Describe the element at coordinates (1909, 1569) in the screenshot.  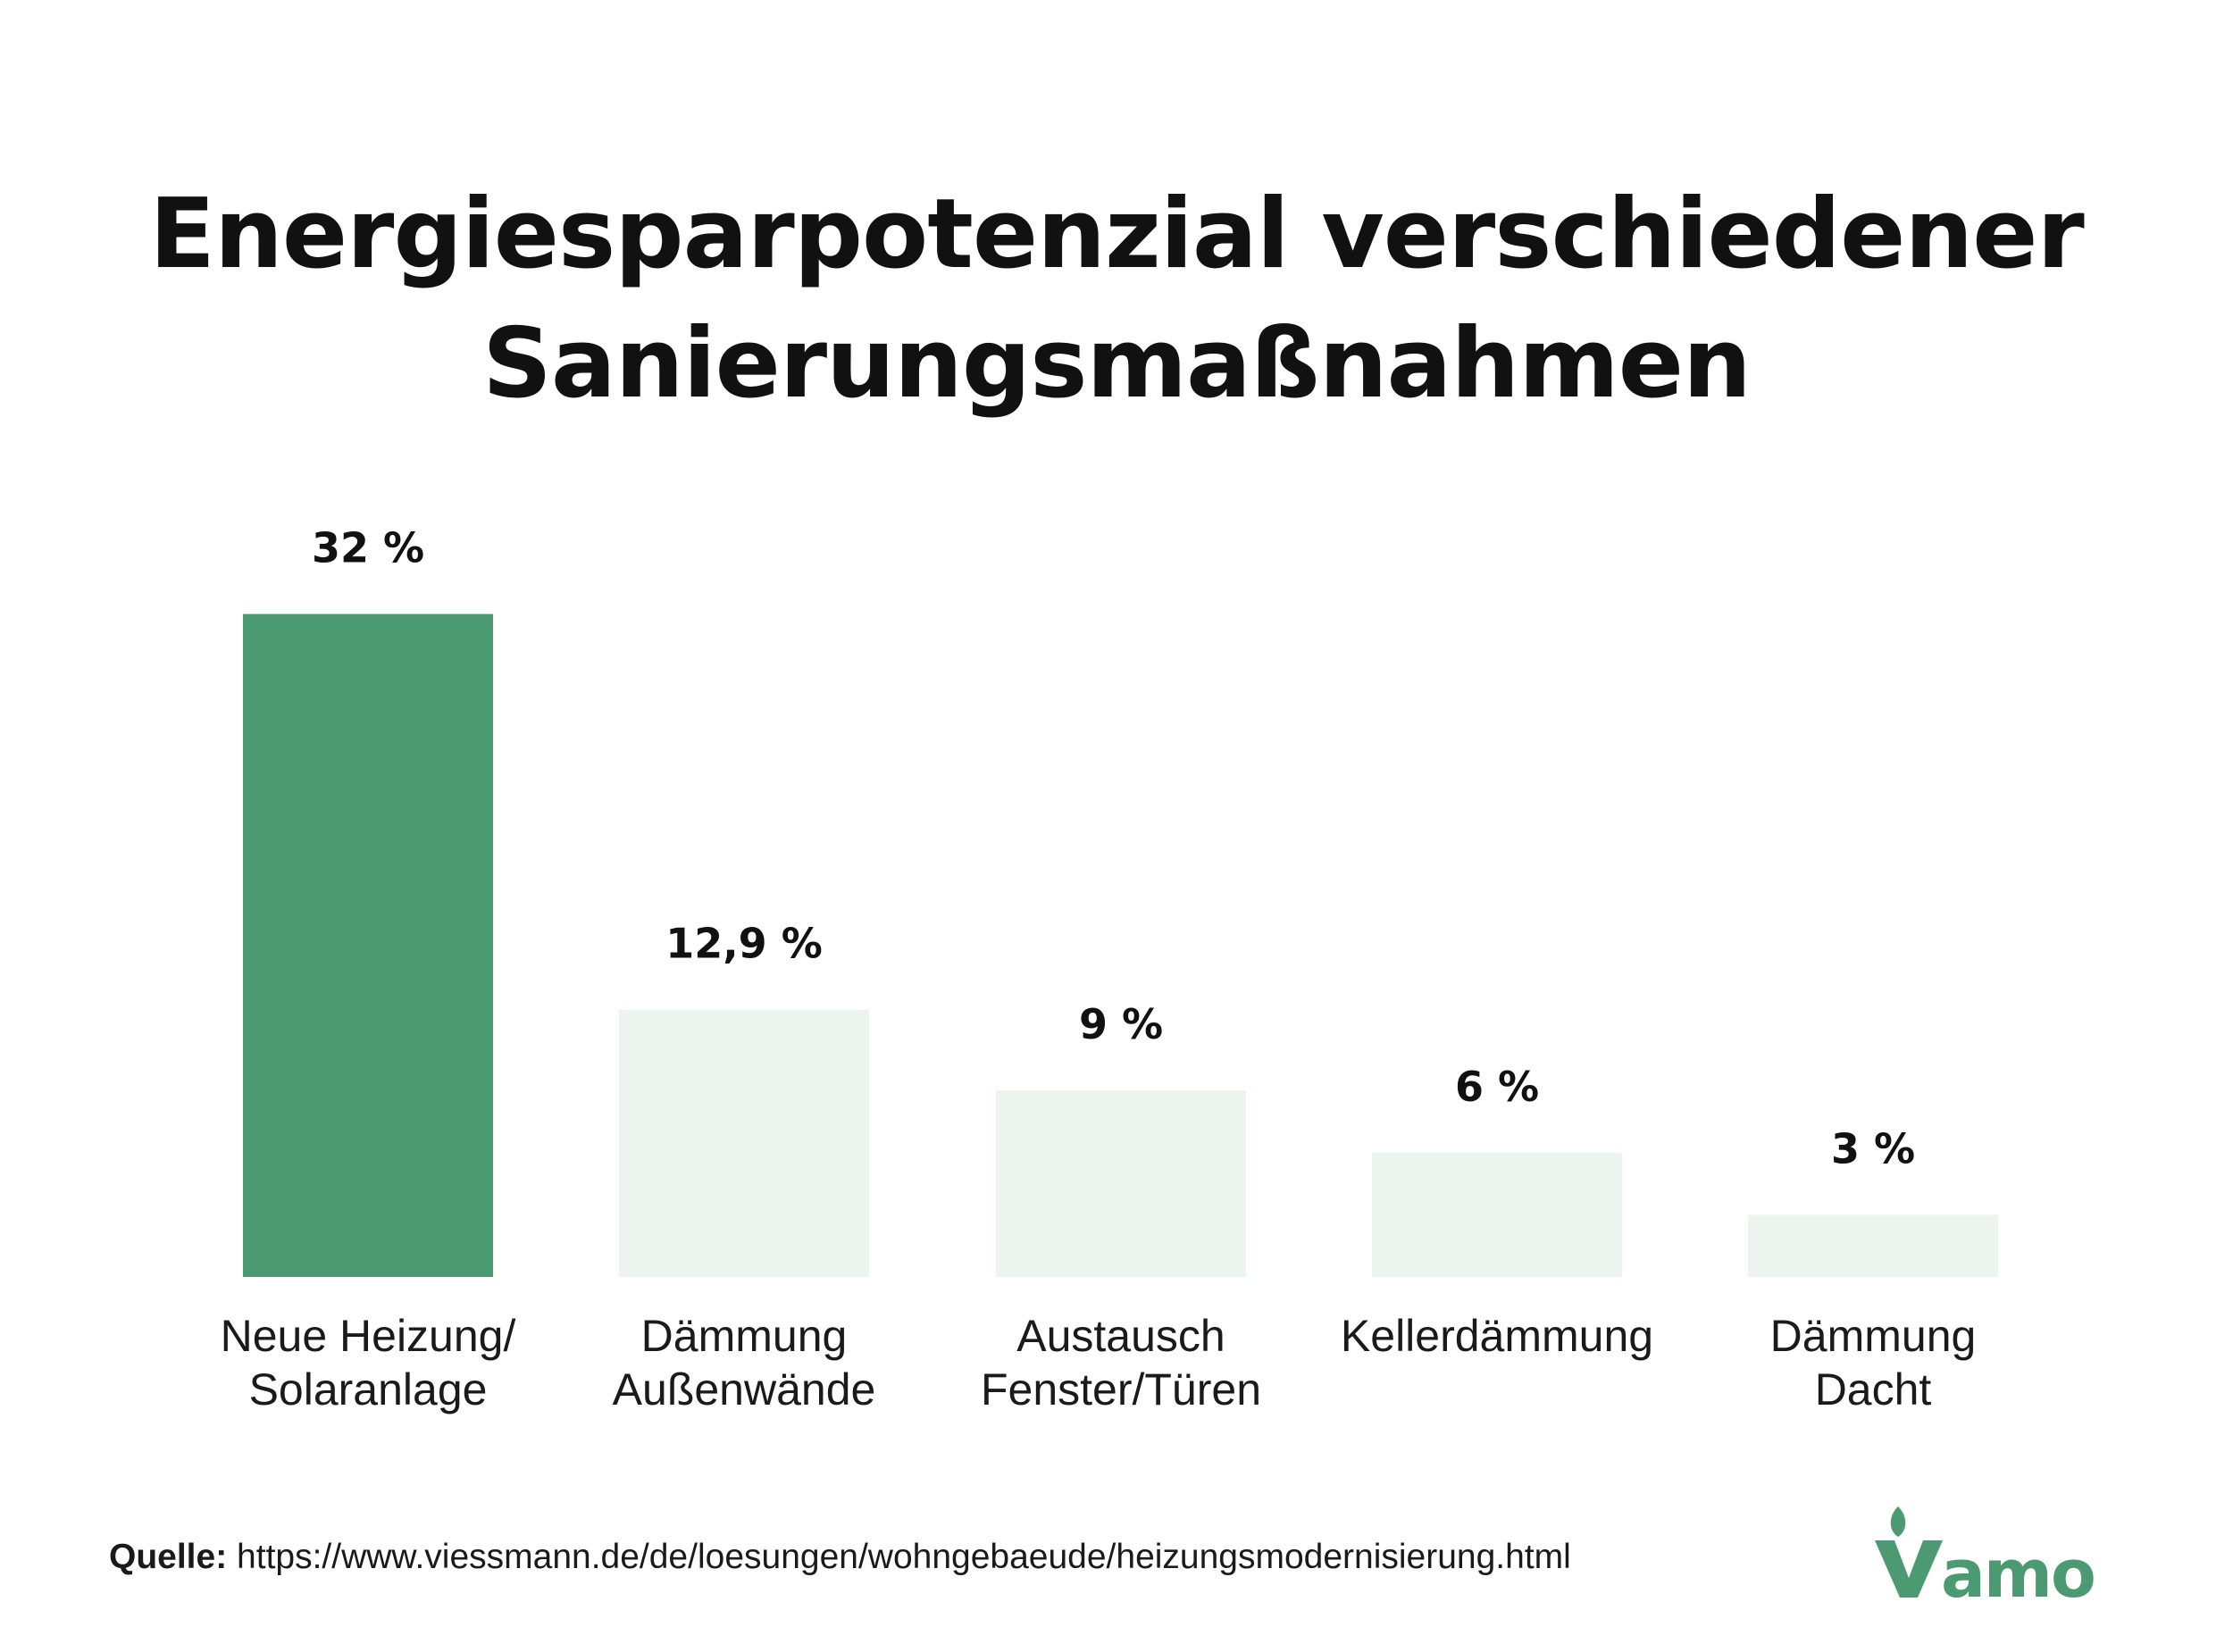
I see `logo-v-mark` at that location.